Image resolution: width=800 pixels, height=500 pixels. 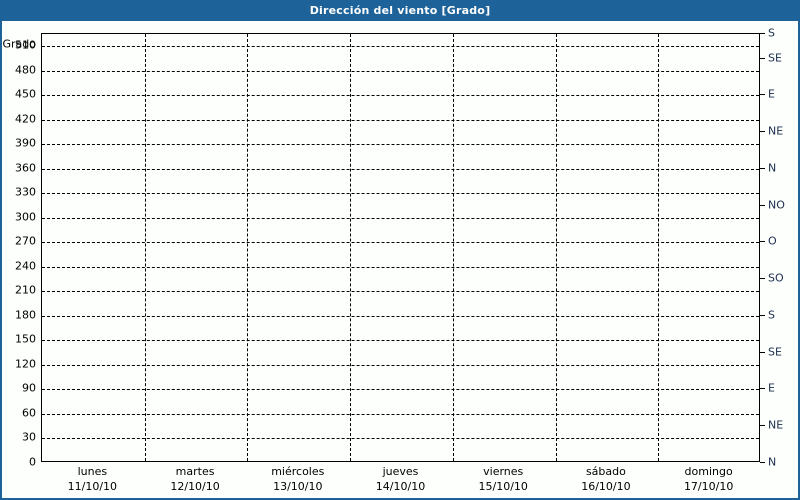 What do you see at coordinates (708, 486) in the screenshot?
I see `x-axis-date-label: 17/10/10` at bounding box center [708, 486].